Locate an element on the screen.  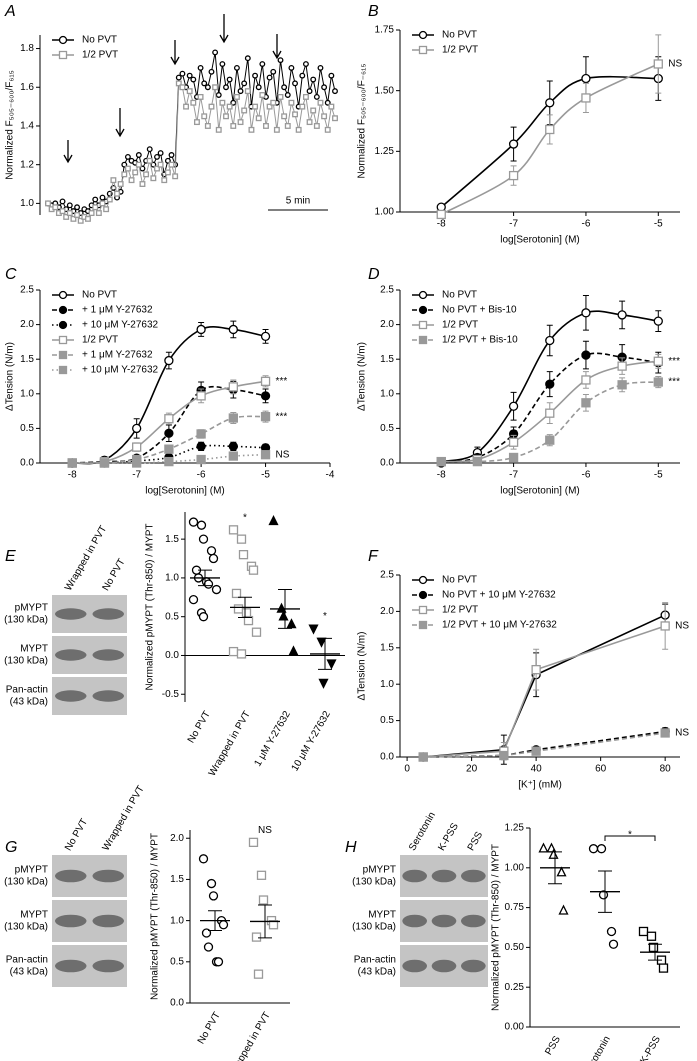
x-tick-label: 0 is located at coordinates (407, 769).